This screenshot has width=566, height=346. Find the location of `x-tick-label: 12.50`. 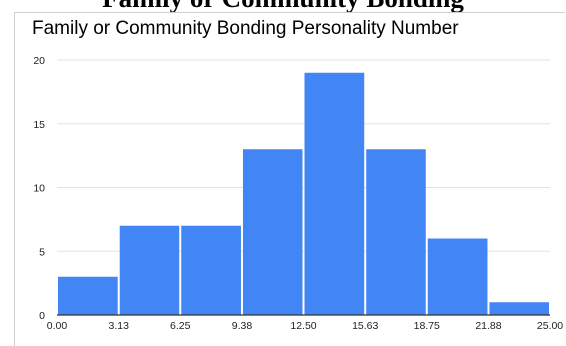

x-tick-label: 12.50 is located at coordinates (303, 326).